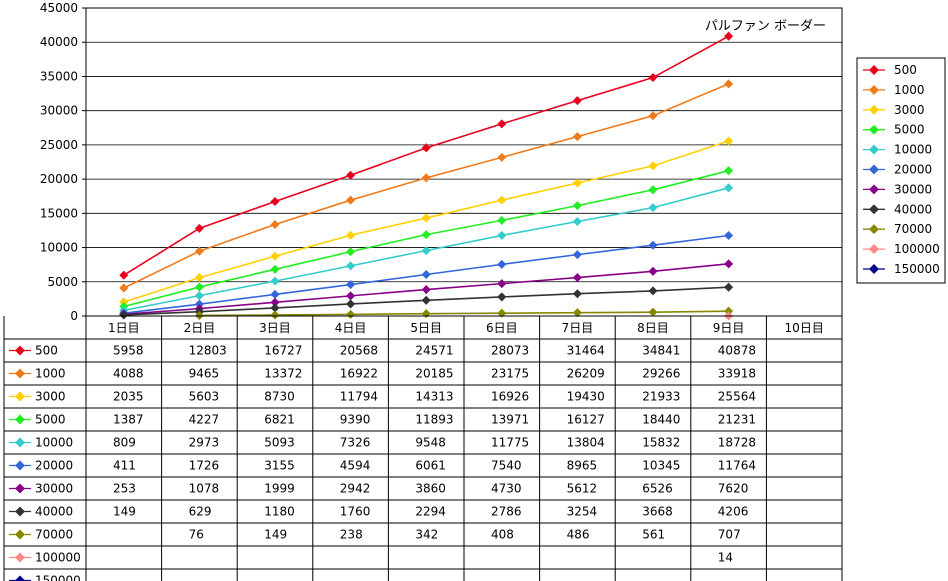 This screenshot has height=581, width=948. I want to click on table-cell: 16926, so click(510, 397).